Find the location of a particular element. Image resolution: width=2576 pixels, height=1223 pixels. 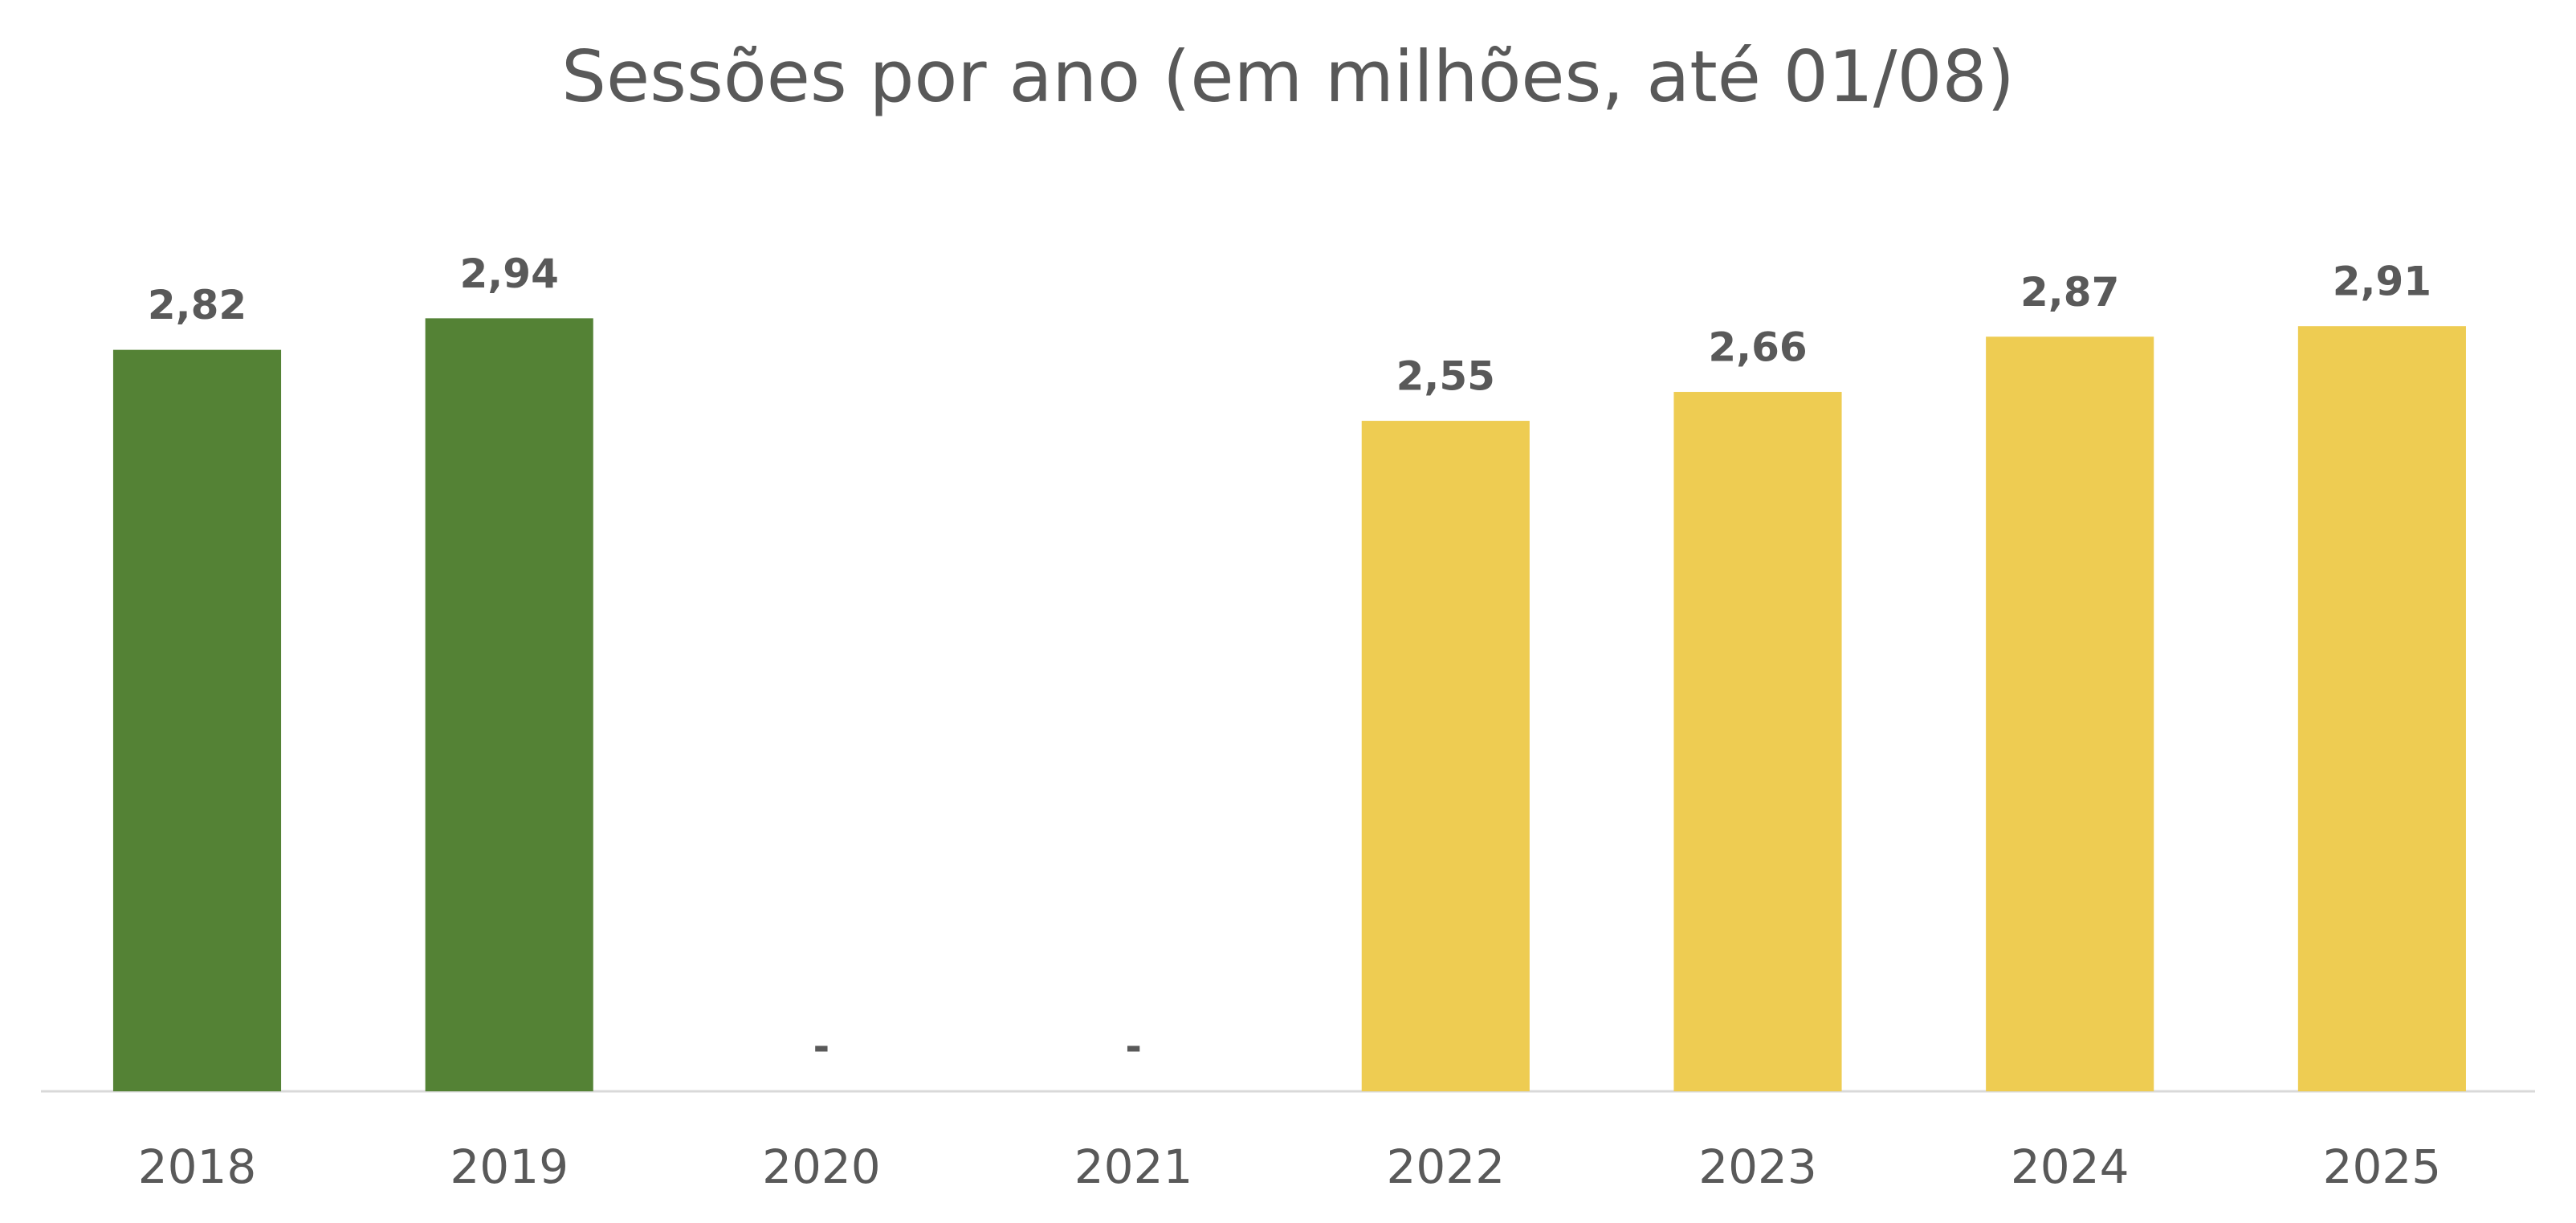

x-tick-label: 2020 is located at coordinates (821, 1166).